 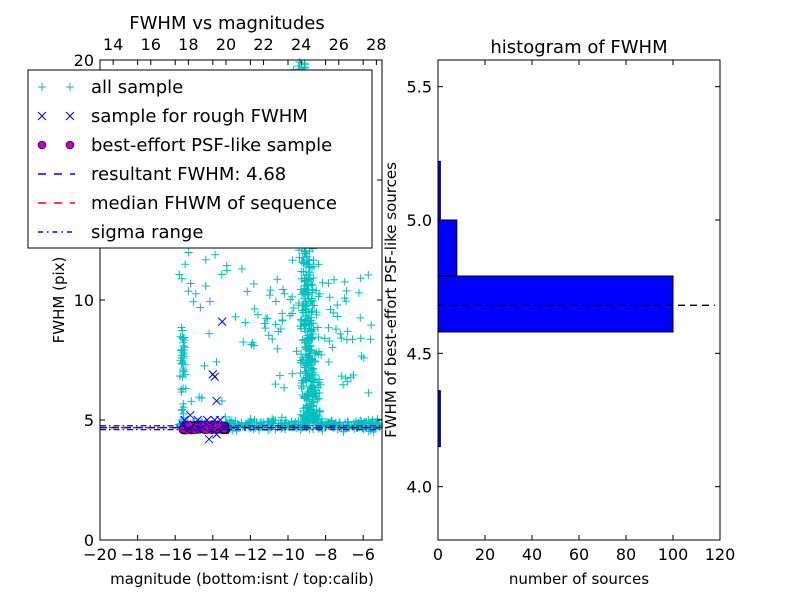 What do you see at coordinates (113, 44) in the screenshot?
I see `top-x-tick-label: 14` at bounding box center [113, 44].